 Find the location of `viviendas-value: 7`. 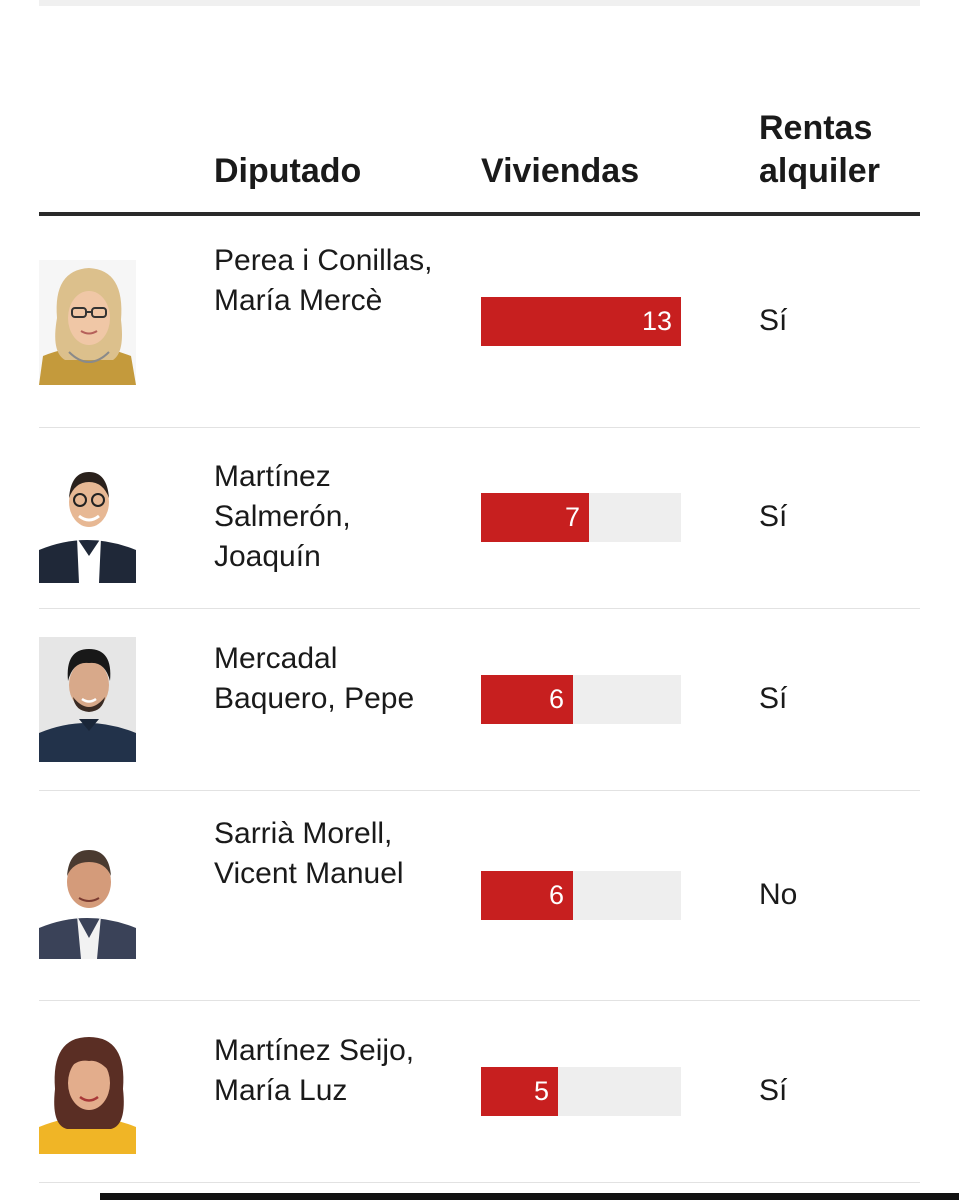

viviendas-value: 7 is located at coordinates (572, 517).